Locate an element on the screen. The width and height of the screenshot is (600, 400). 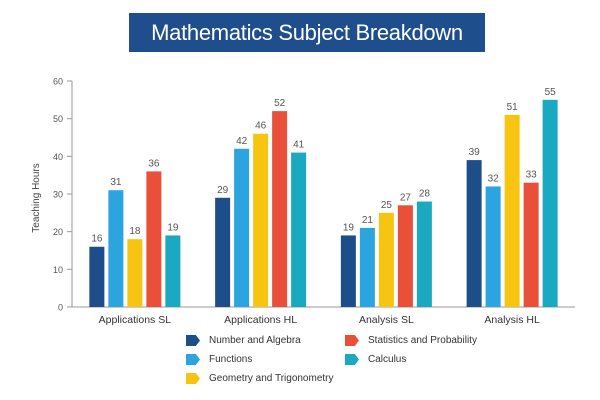
data-label: 42 is located at coordinates (242, 141).